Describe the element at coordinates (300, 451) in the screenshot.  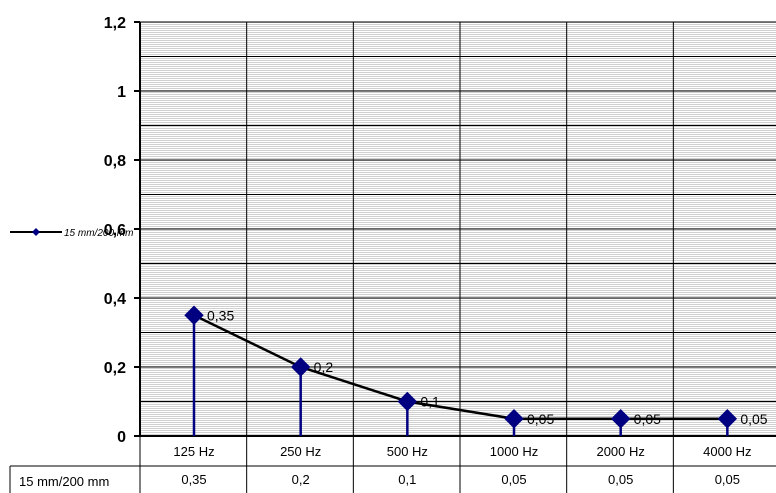
I see `x-tick-label: 250 Hz` at that location.